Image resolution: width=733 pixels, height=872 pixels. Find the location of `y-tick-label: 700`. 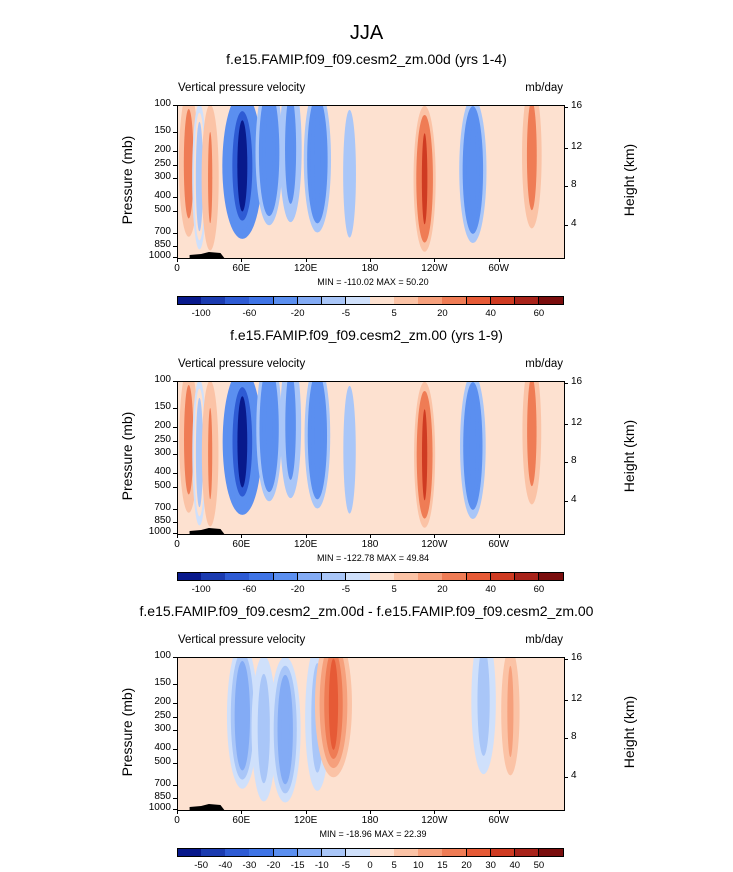

y-tick-label: 700 is located at coordinates (162, 784).